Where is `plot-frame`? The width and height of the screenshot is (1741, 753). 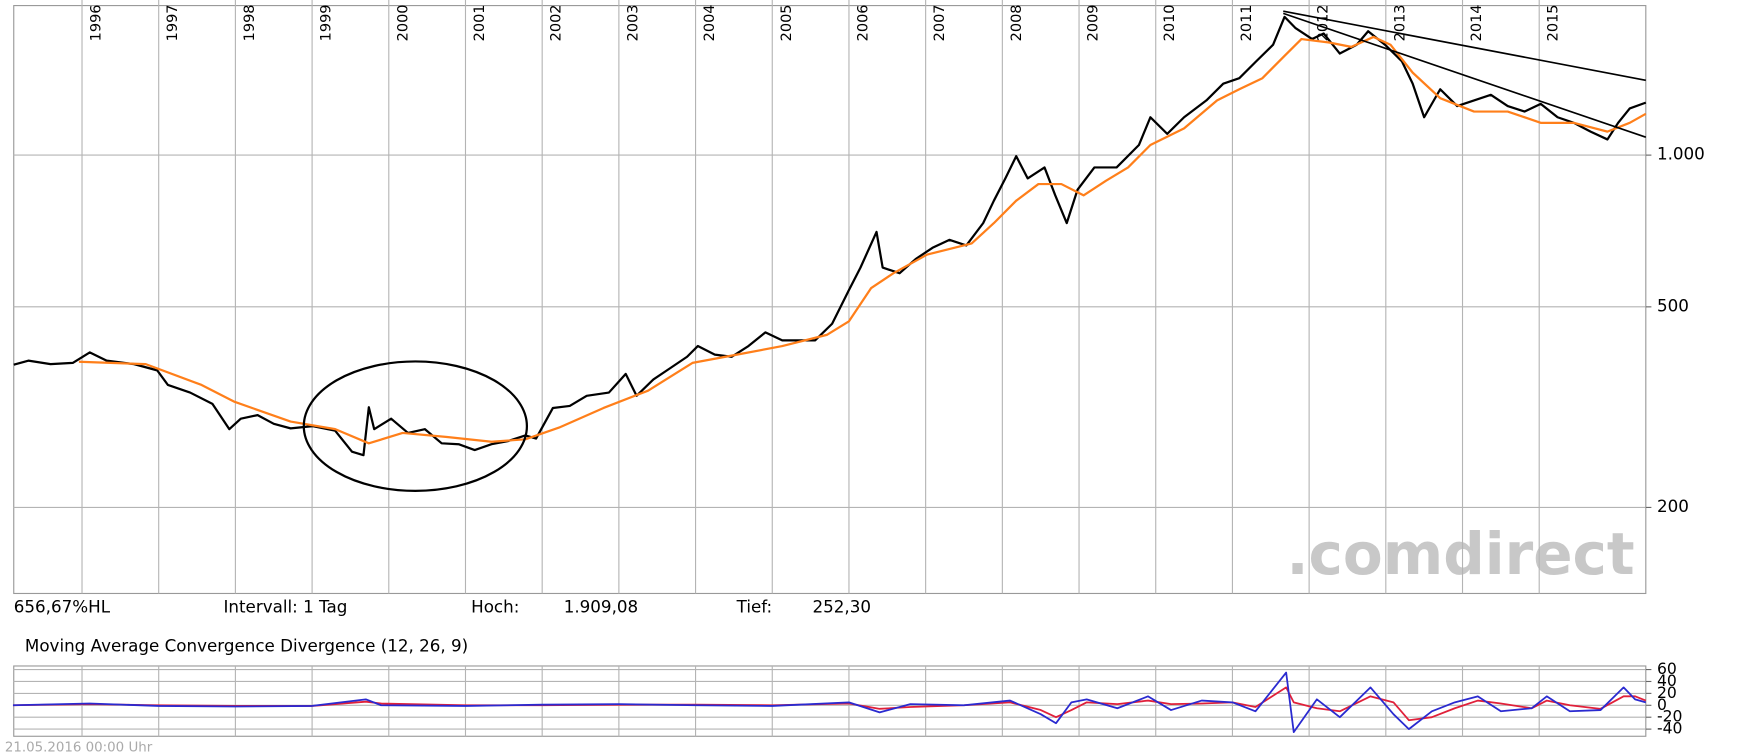
plot-frame is located at coordinates (830, 701).